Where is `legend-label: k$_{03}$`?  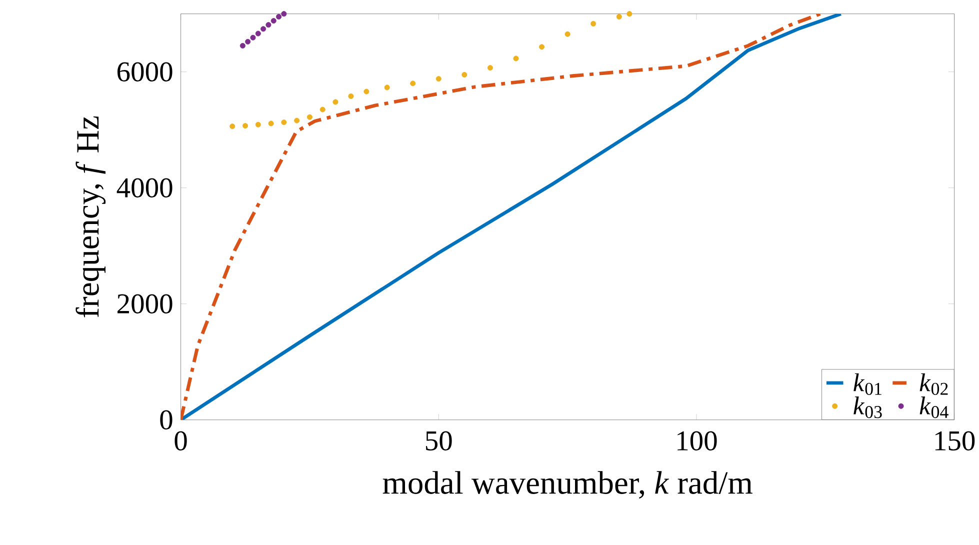 legend-label: k$_{03}$ is located at coordinates (868, 407).